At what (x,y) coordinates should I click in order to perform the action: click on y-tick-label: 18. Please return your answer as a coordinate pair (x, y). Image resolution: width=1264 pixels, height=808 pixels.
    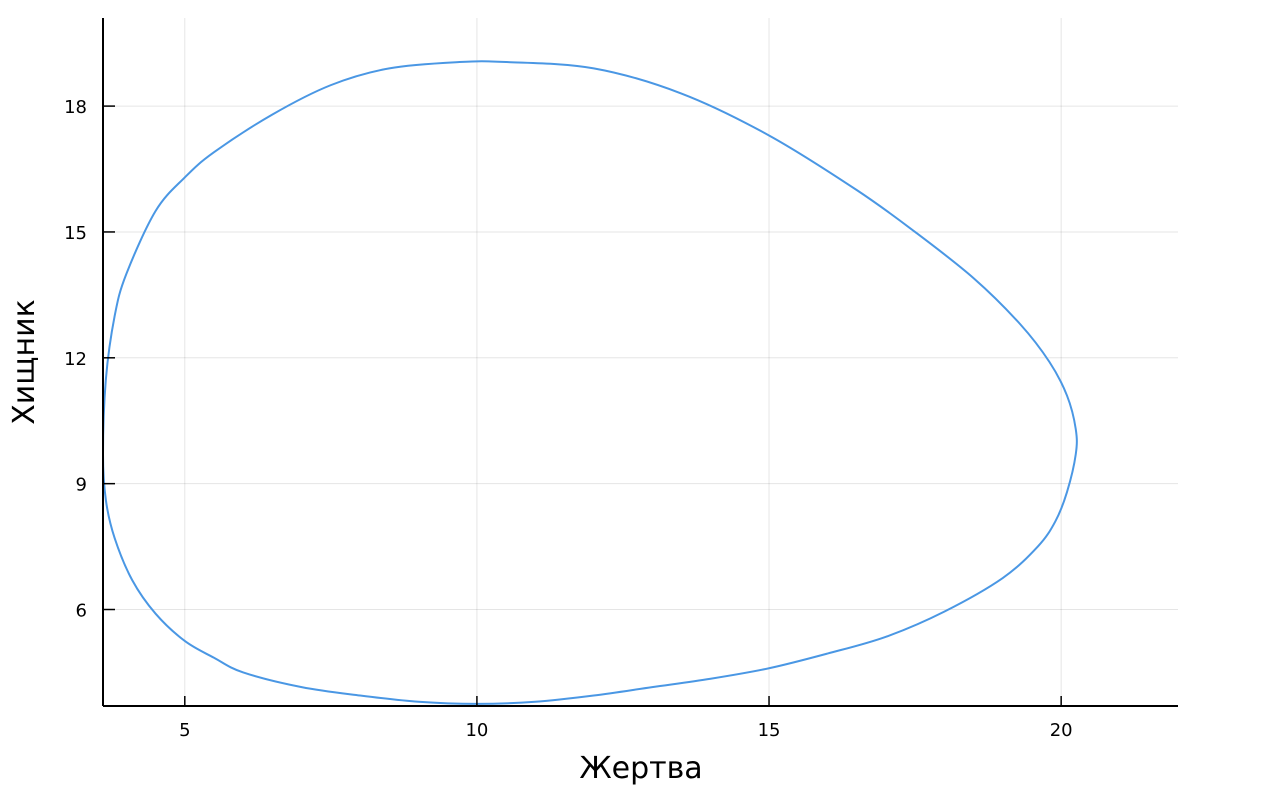
    Looking at the image, I should click on (75, 107).